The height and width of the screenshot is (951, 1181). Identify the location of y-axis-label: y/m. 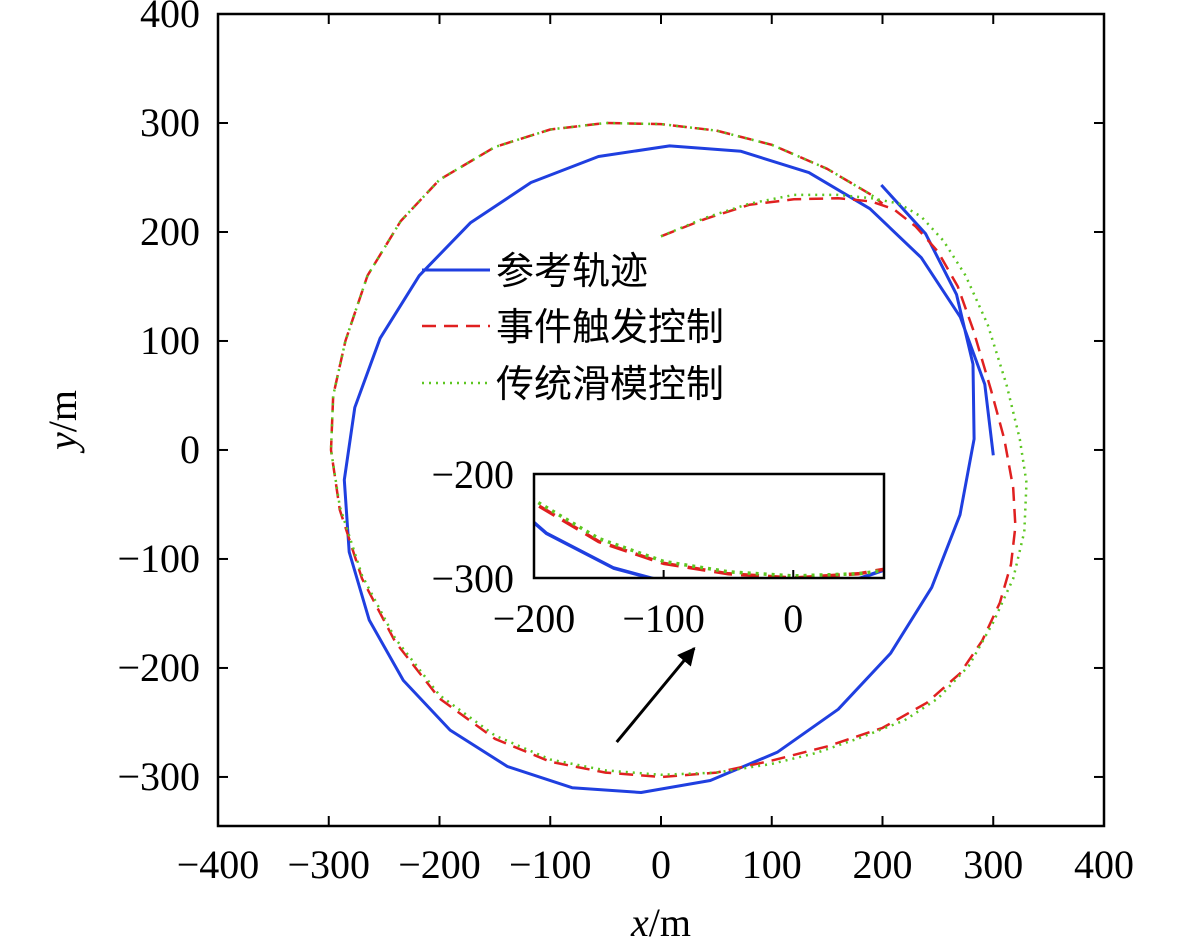
(62, 422).